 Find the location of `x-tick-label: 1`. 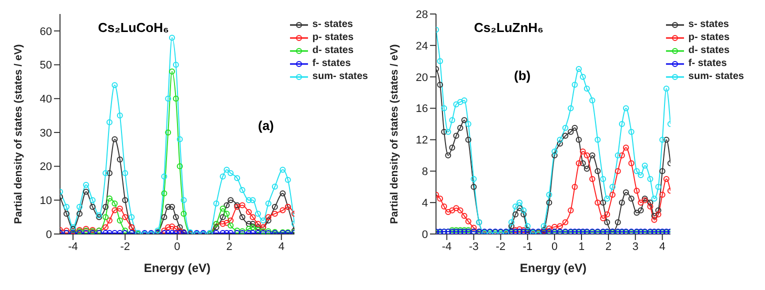

x-tick-label: 1 is located at coordinates (581, 246).